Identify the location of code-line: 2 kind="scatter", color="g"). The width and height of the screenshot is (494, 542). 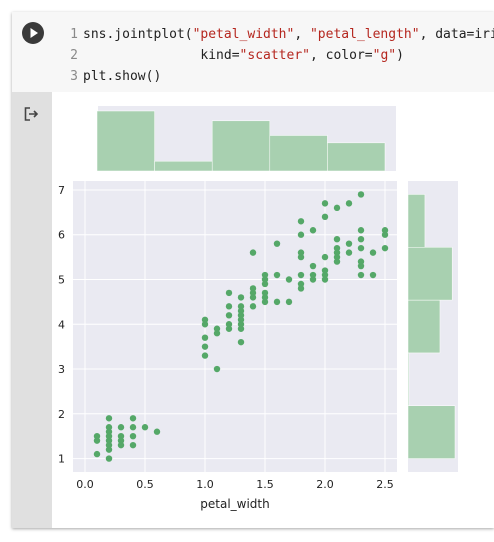
(279, 55).